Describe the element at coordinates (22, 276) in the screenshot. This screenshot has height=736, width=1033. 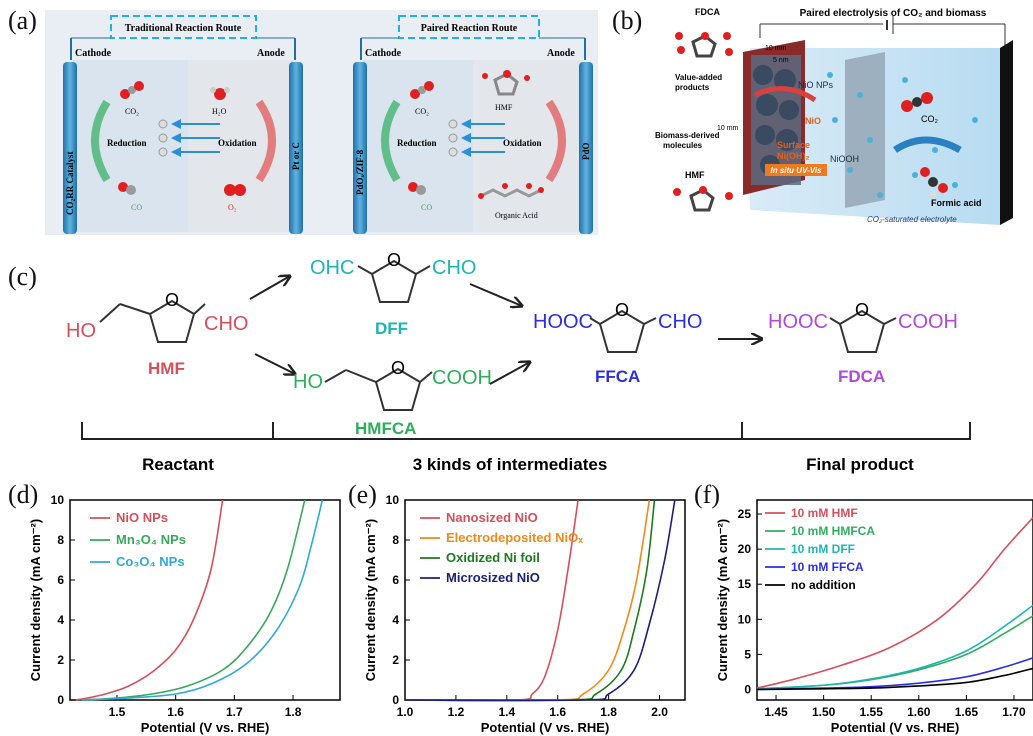
I see `panel-c-label: (c)` at that location.